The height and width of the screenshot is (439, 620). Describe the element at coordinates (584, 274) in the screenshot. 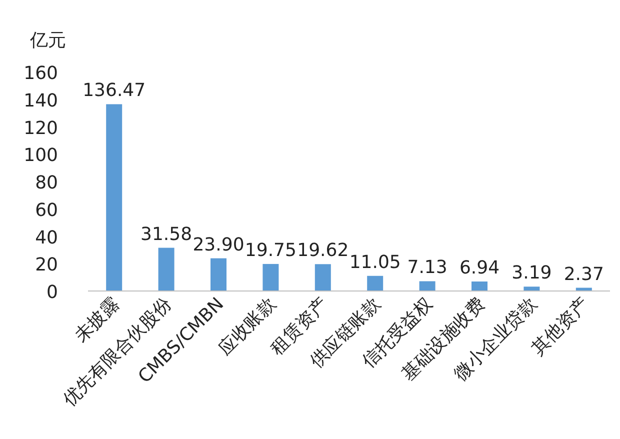

I see `data-label: 2.37` at that location.